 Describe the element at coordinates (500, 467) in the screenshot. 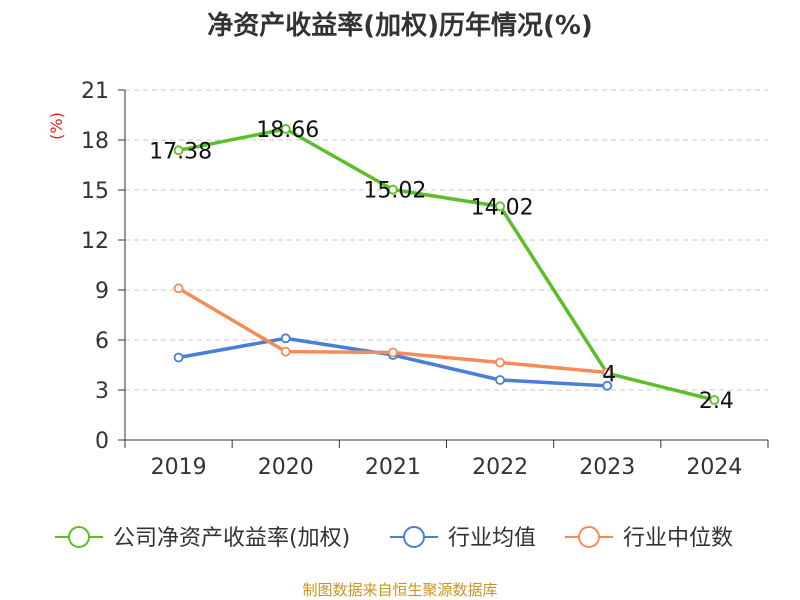

I see `x-tick-label: 2022` at that location.